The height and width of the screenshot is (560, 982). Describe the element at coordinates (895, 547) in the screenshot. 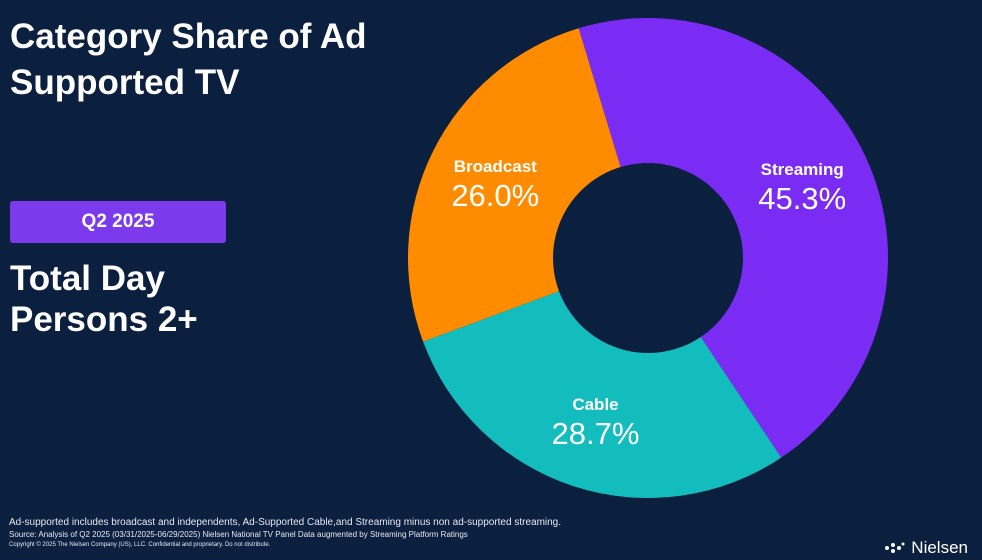

I see `nielsen-dots-icon` at that location.